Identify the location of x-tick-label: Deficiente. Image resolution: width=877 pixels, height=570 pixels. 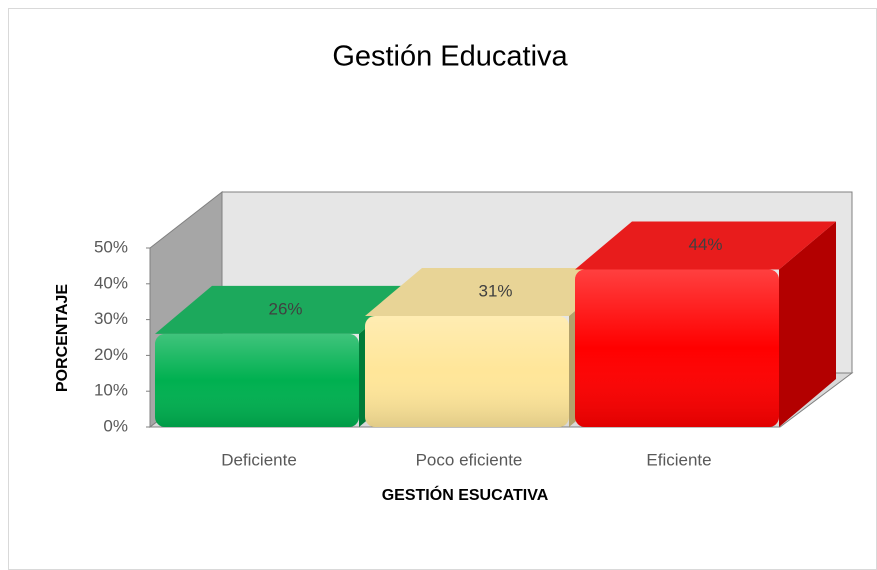
(259, 459).